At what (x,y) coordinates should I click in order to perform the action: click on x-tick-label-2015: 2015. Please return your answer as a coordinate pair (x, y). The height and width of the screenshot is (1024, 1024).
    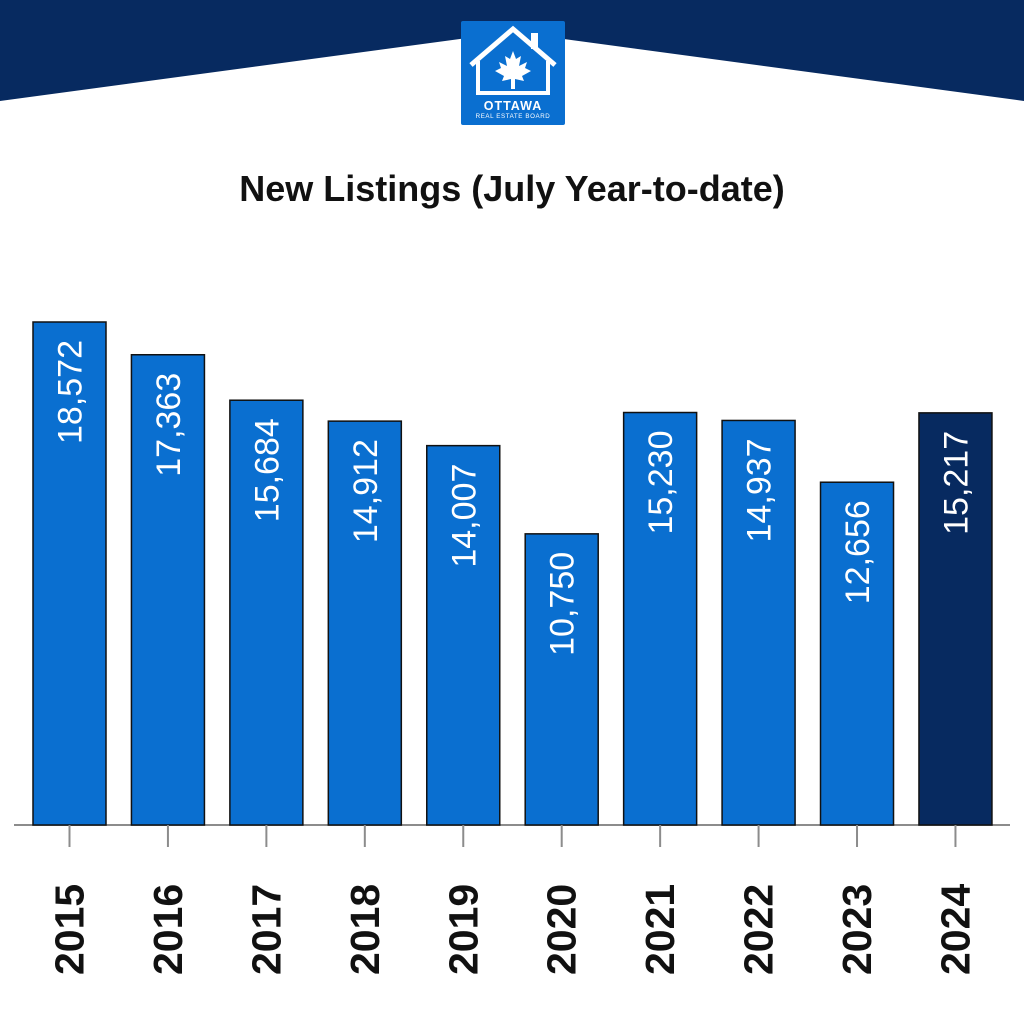
    Looking at the image, I should click on (70, 929).